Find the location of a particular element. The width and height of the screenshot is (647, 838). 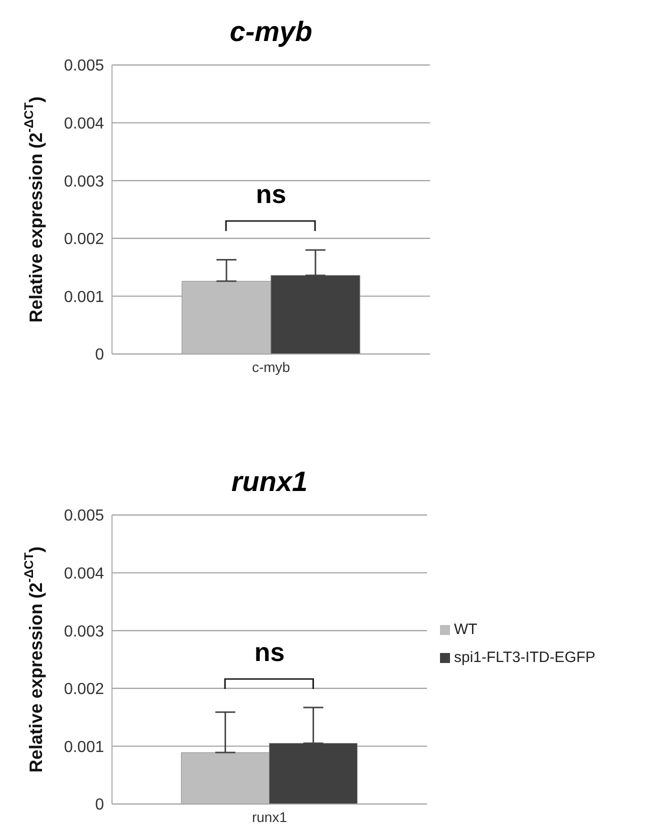

legend-label: WT is located at coordinates (466, 629).